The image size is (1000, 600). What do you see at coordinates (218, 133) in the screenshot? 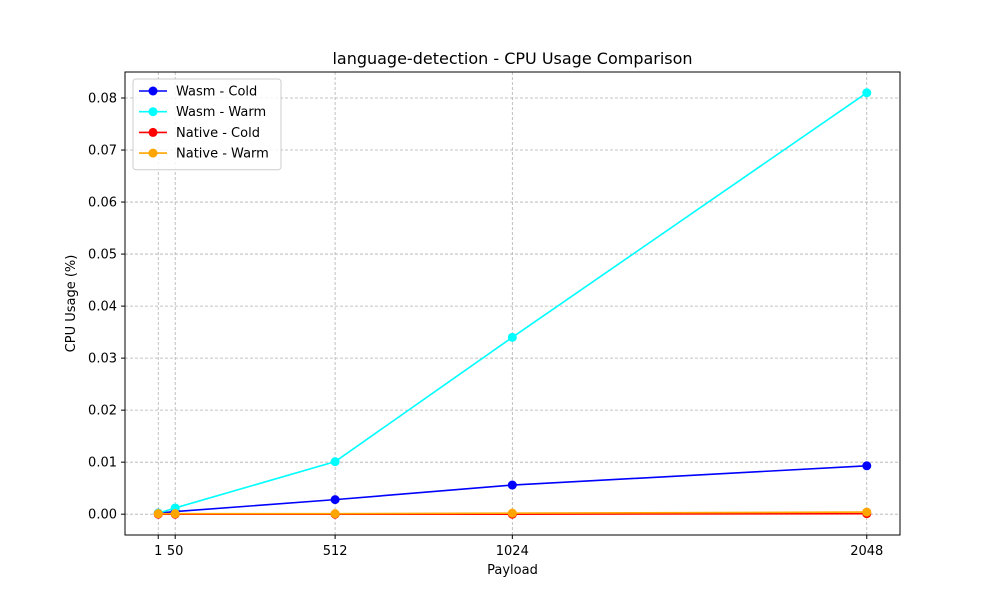
I see `legend-label: Native - Cold` at bounding box center [218, 133].